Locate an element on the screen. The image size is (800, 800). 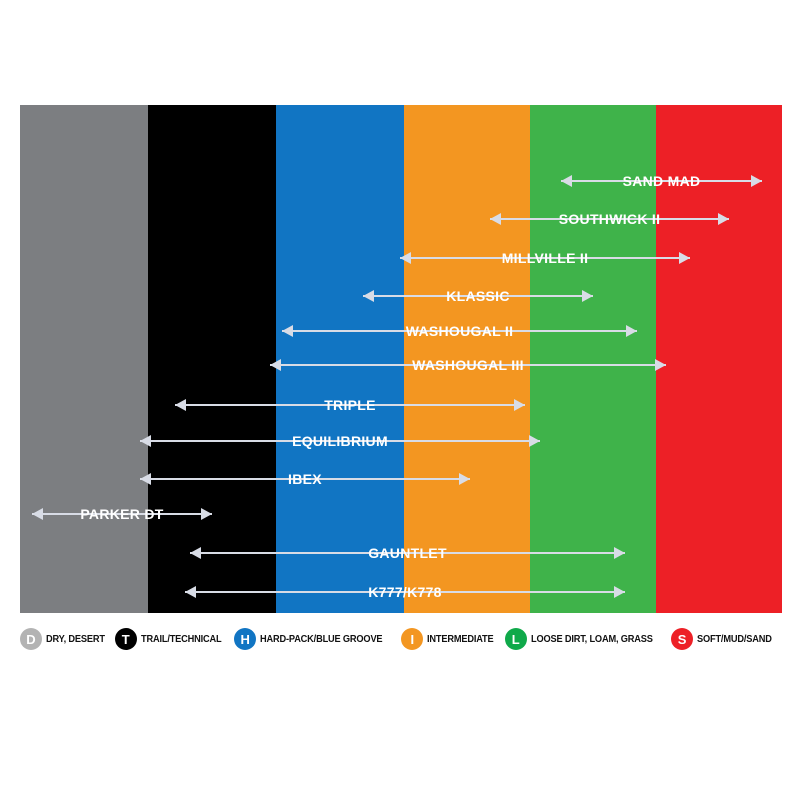
tire-model-label: SAND MAD is located at coordinates (661, 181).